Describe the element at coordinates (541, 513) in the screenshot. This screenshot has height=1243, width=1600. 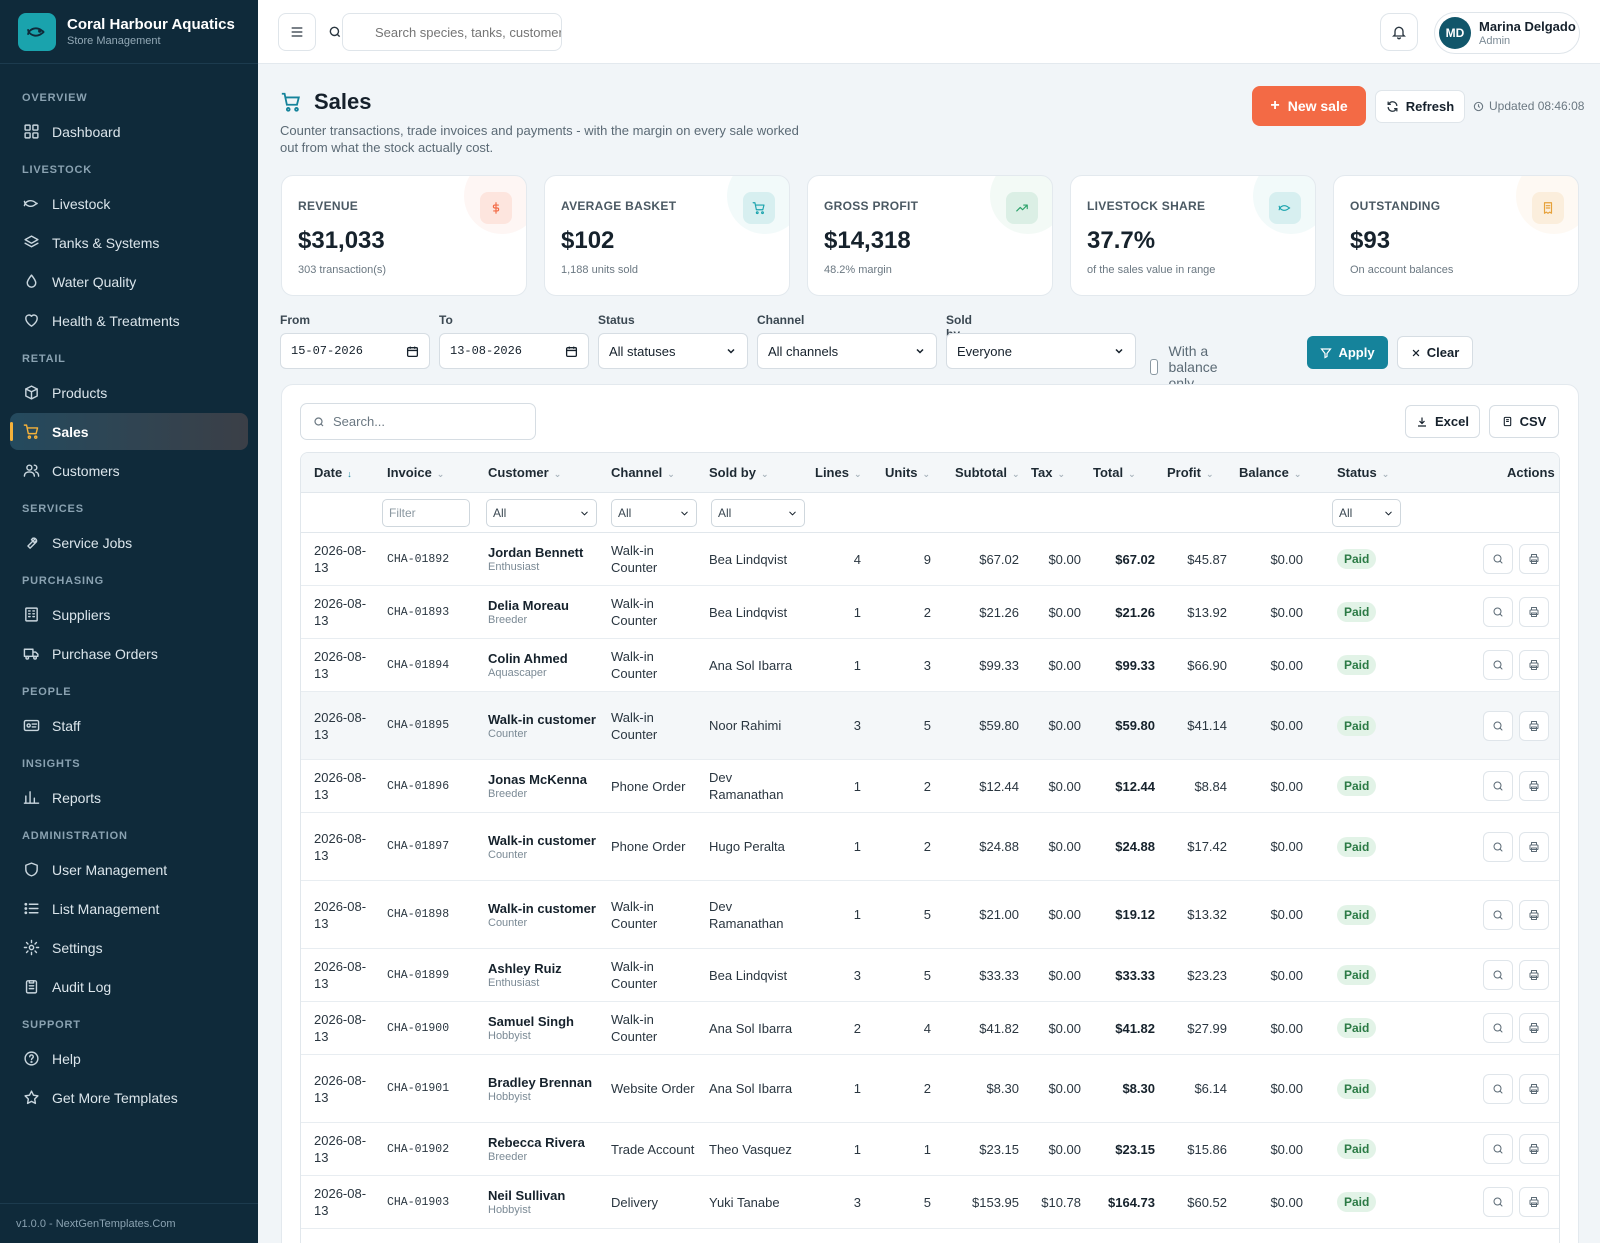
I see `customer-filter-select: All` at that location.